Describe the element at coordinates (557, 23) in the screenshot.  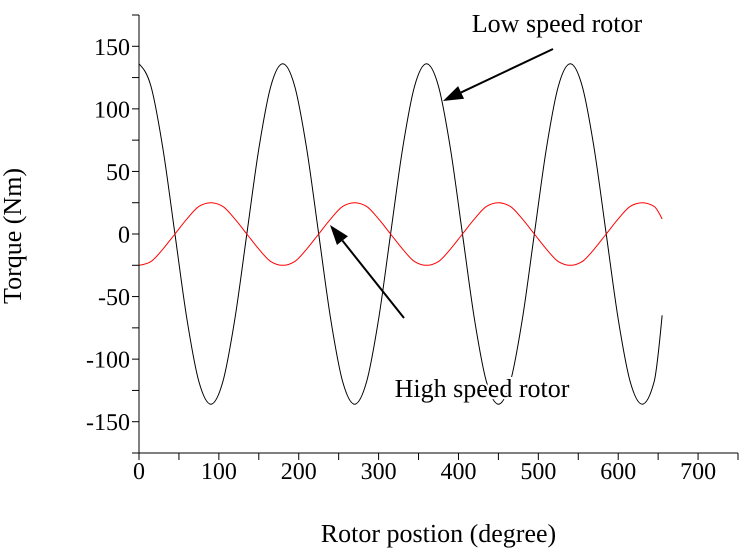
I see `annotation: Low speed rotor` at that location.